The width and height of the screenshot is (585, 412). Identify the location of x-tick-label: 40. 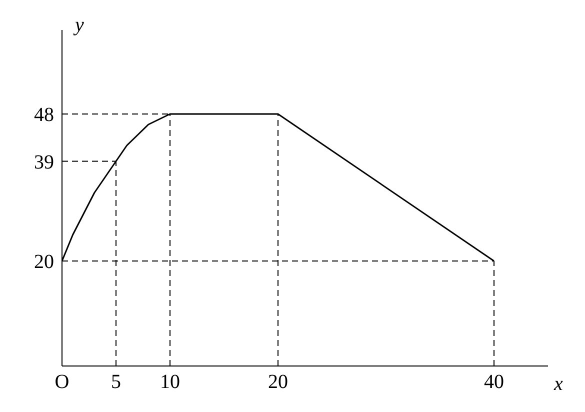
(494, 382).